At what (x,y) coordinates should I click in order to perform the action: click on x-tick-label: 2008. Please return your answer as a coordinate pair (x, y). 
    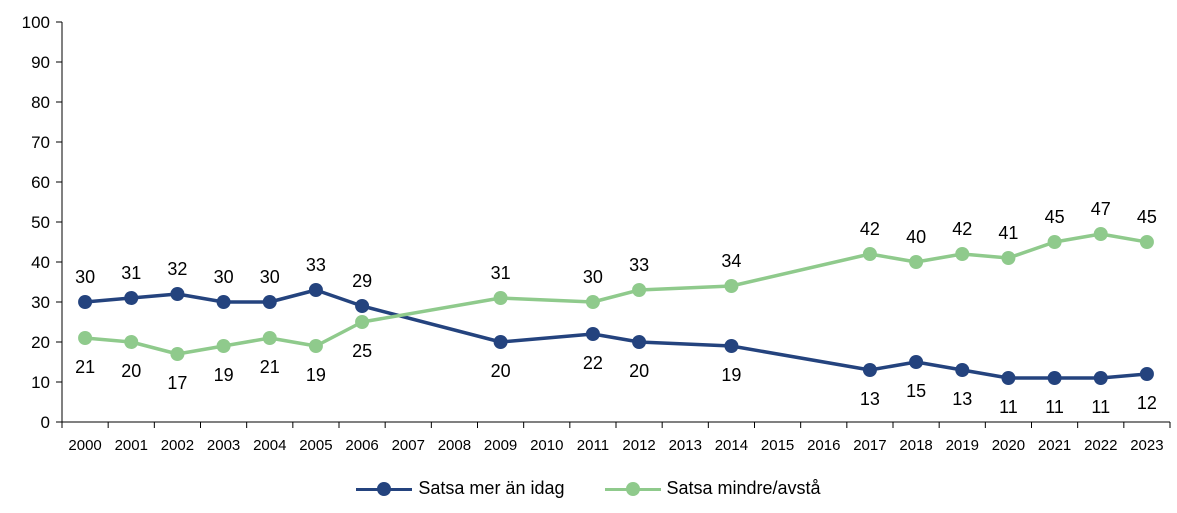
    Looking at the image, I should click on (454, 445).